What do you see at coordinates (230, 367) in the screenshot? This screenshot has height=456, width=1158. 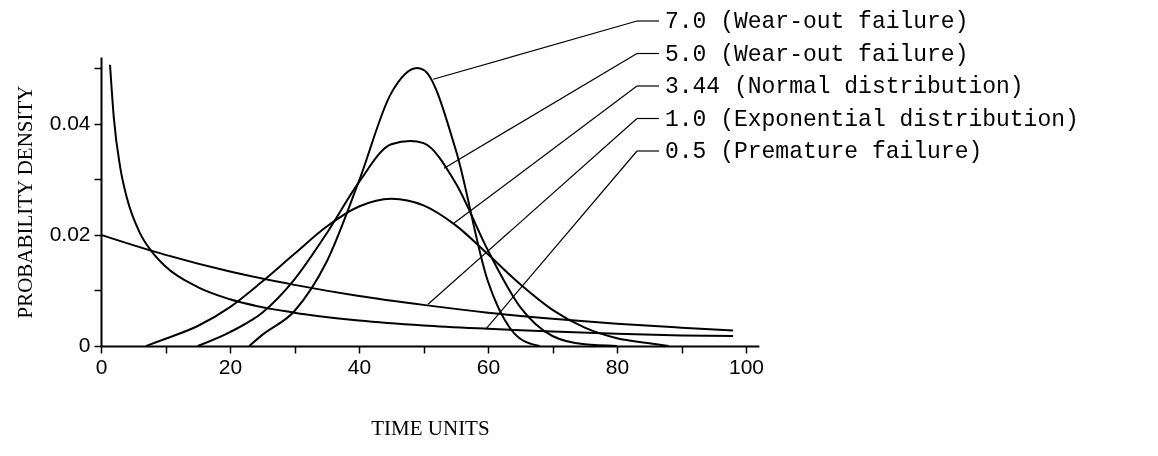 I see `x-tick-label: 20` at bounding box center [230, 367].